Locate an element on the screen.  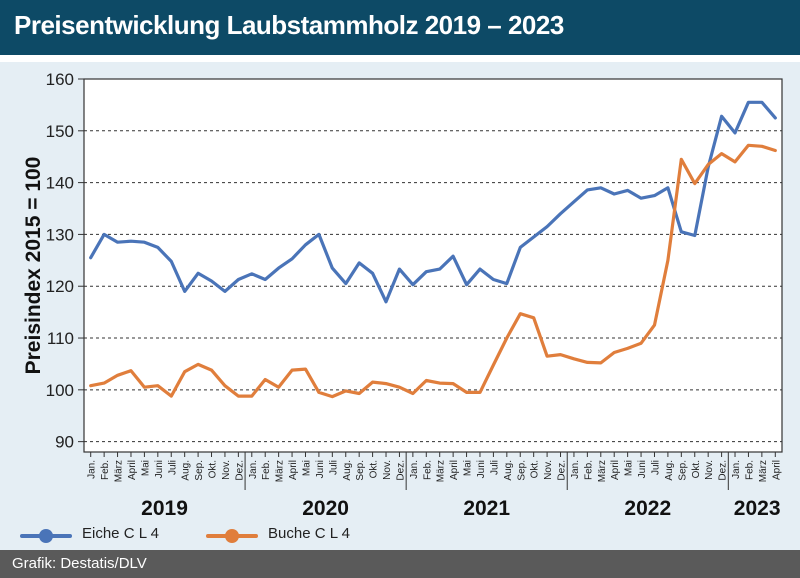
x-tick-label-39: April is located at coordinates (615, 470).